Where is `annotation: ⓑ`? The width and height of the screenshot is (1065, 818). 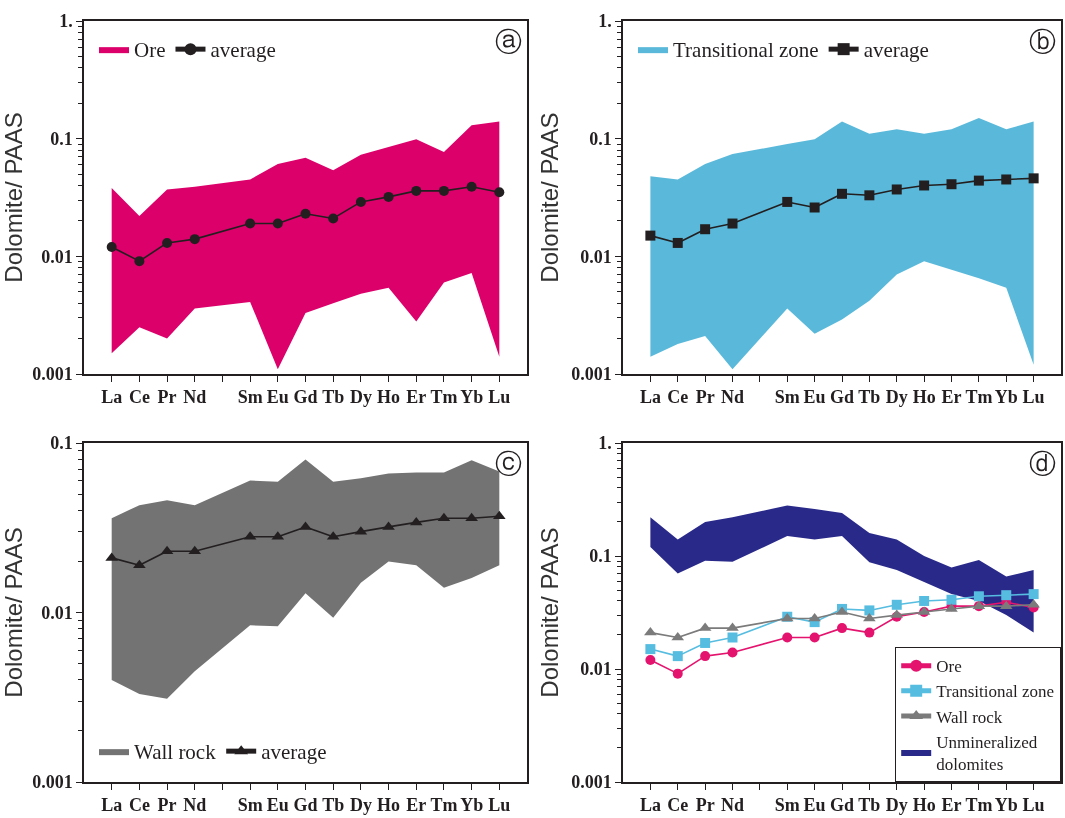 annotation: ⓑ is located at coordinates (1042, 41).